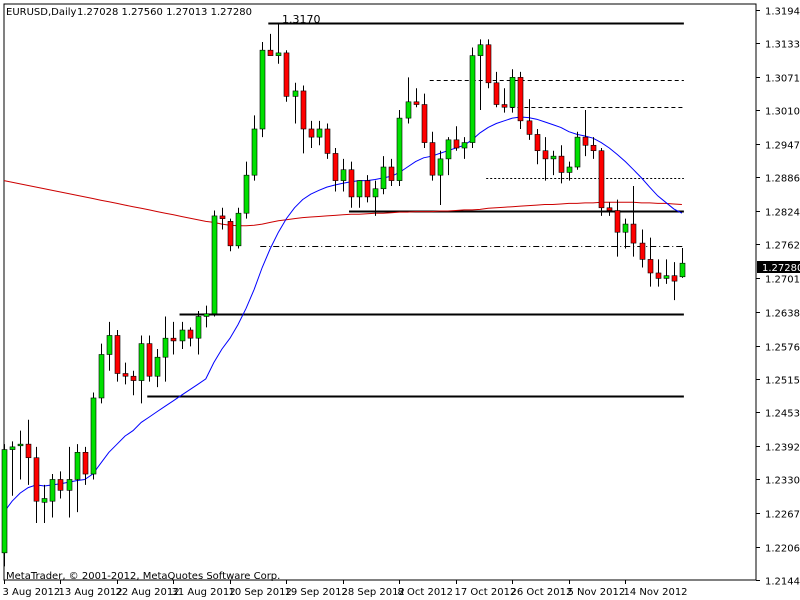 Image resolution: width=800 pixels, height=600 pixels. Describe the element at coordinates (301, 19) in the screenshot. I see `peak-label: 1.3170` at that location.